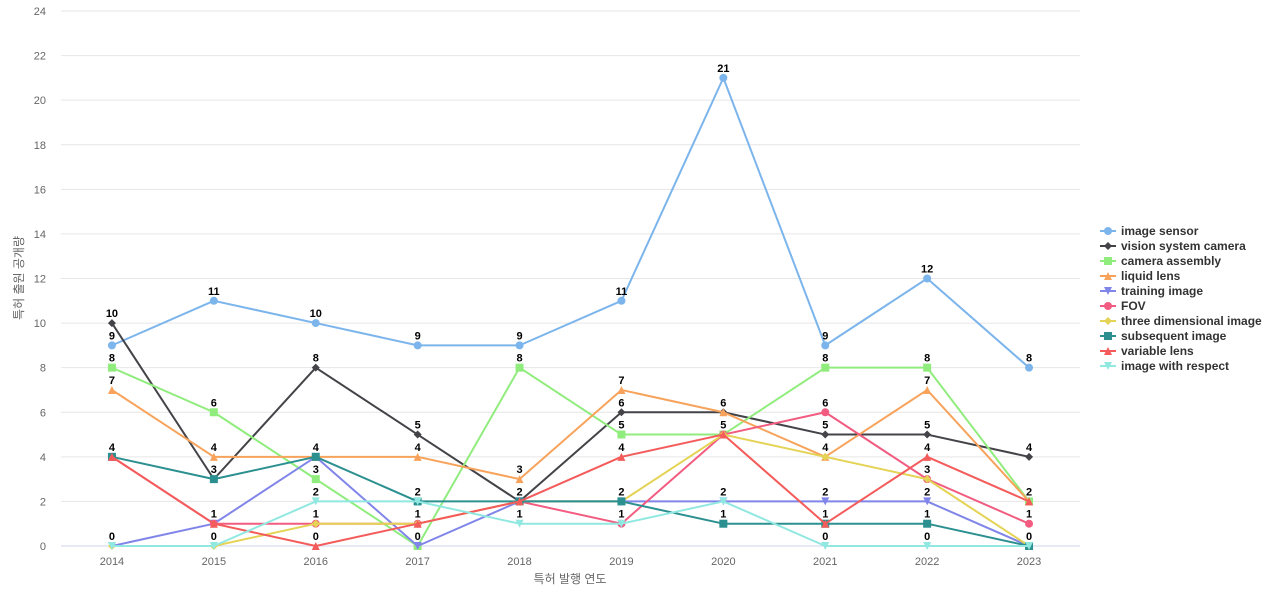 The image size is (1280, 600). I want to click on y-tick-label: 18, so click(40, 146).